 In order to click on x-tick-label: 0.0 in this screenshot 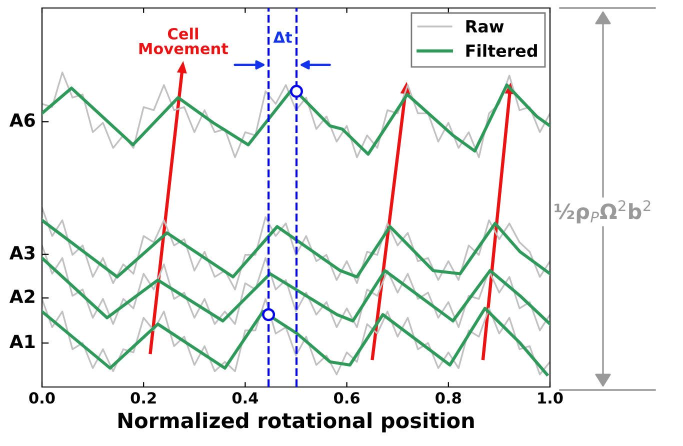, I will do `click(42, 398)`.